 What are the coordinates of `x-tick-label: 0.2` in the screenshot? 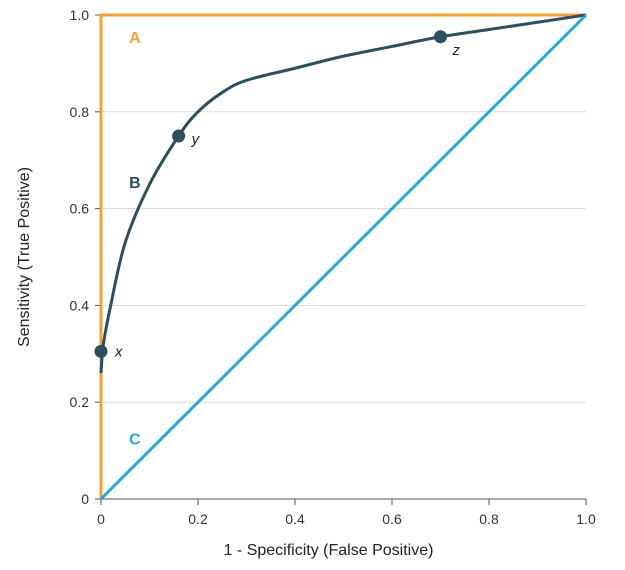 It's located at (198, 519).